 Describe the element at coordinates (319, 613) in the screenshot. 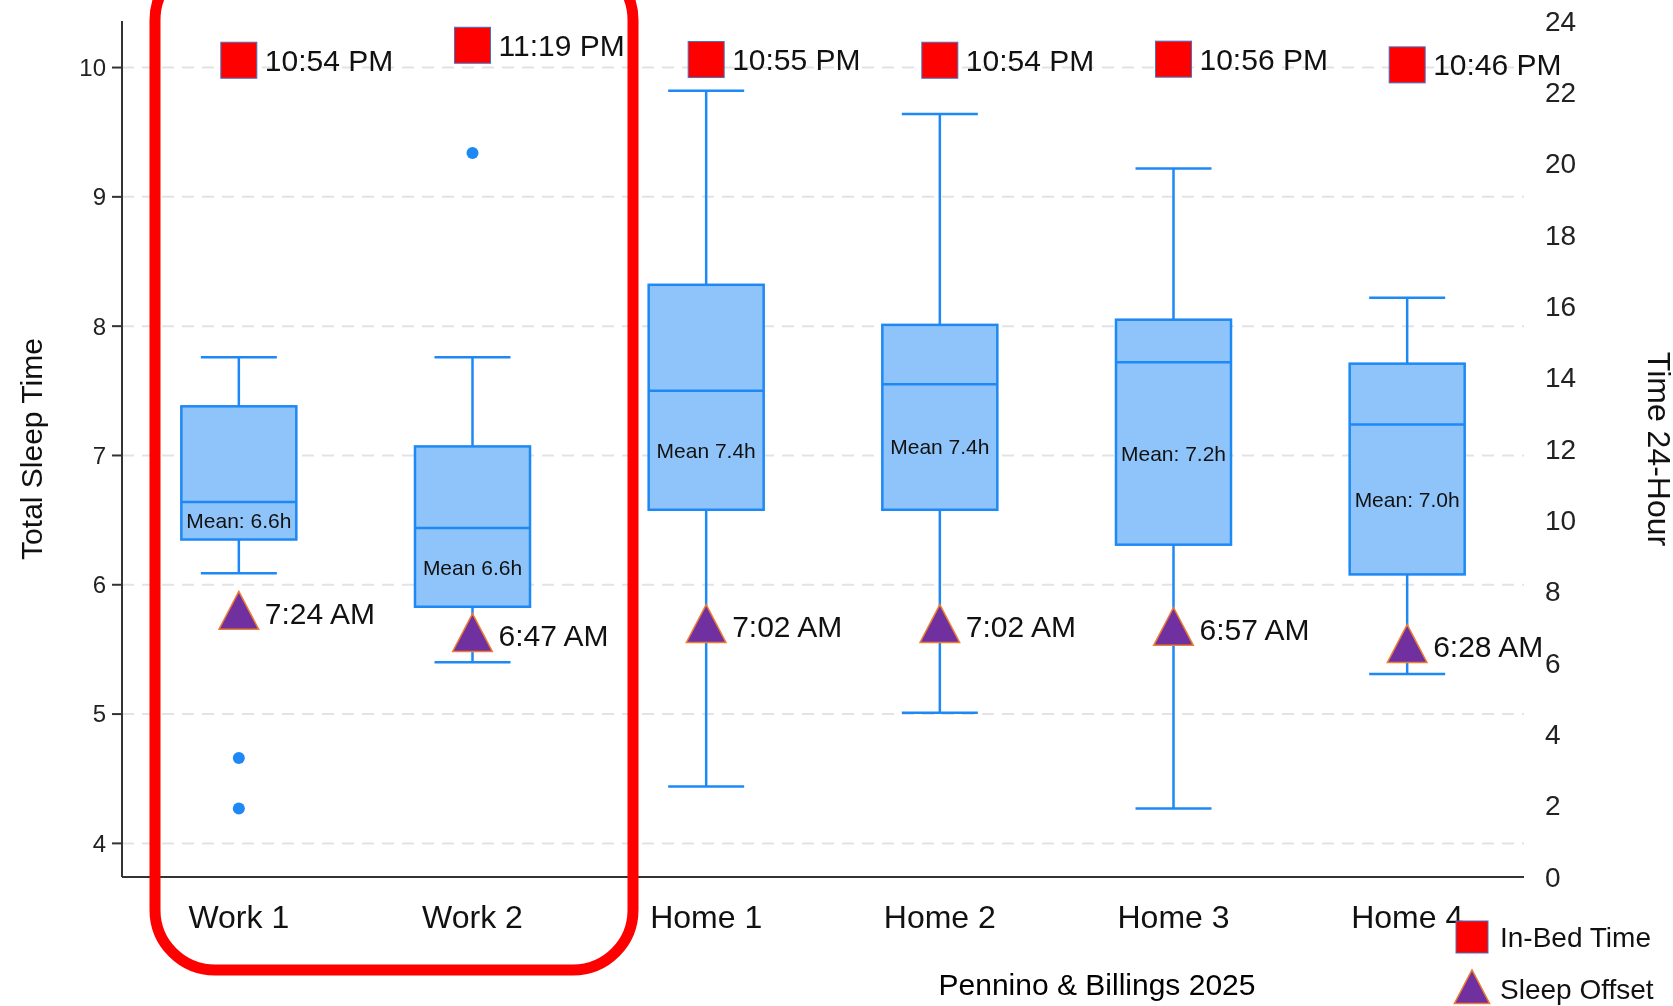

I see `data-label: 7:24 AM` at that location.